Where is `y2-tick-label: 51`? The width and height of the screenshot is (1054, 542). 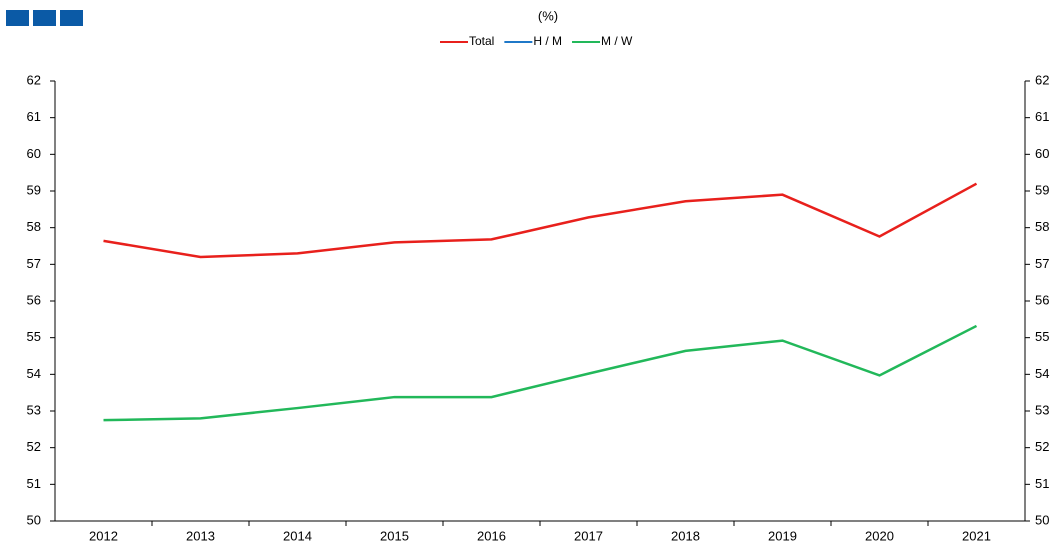 y2-tick-label: 51 is located at coordinates (1042, 483).